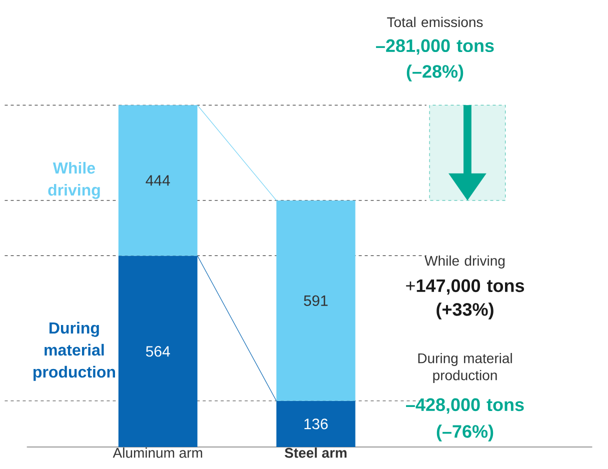  Describe the element at coordinates (158, 351) in the screenshot. I see `data-label: 564` at that location.